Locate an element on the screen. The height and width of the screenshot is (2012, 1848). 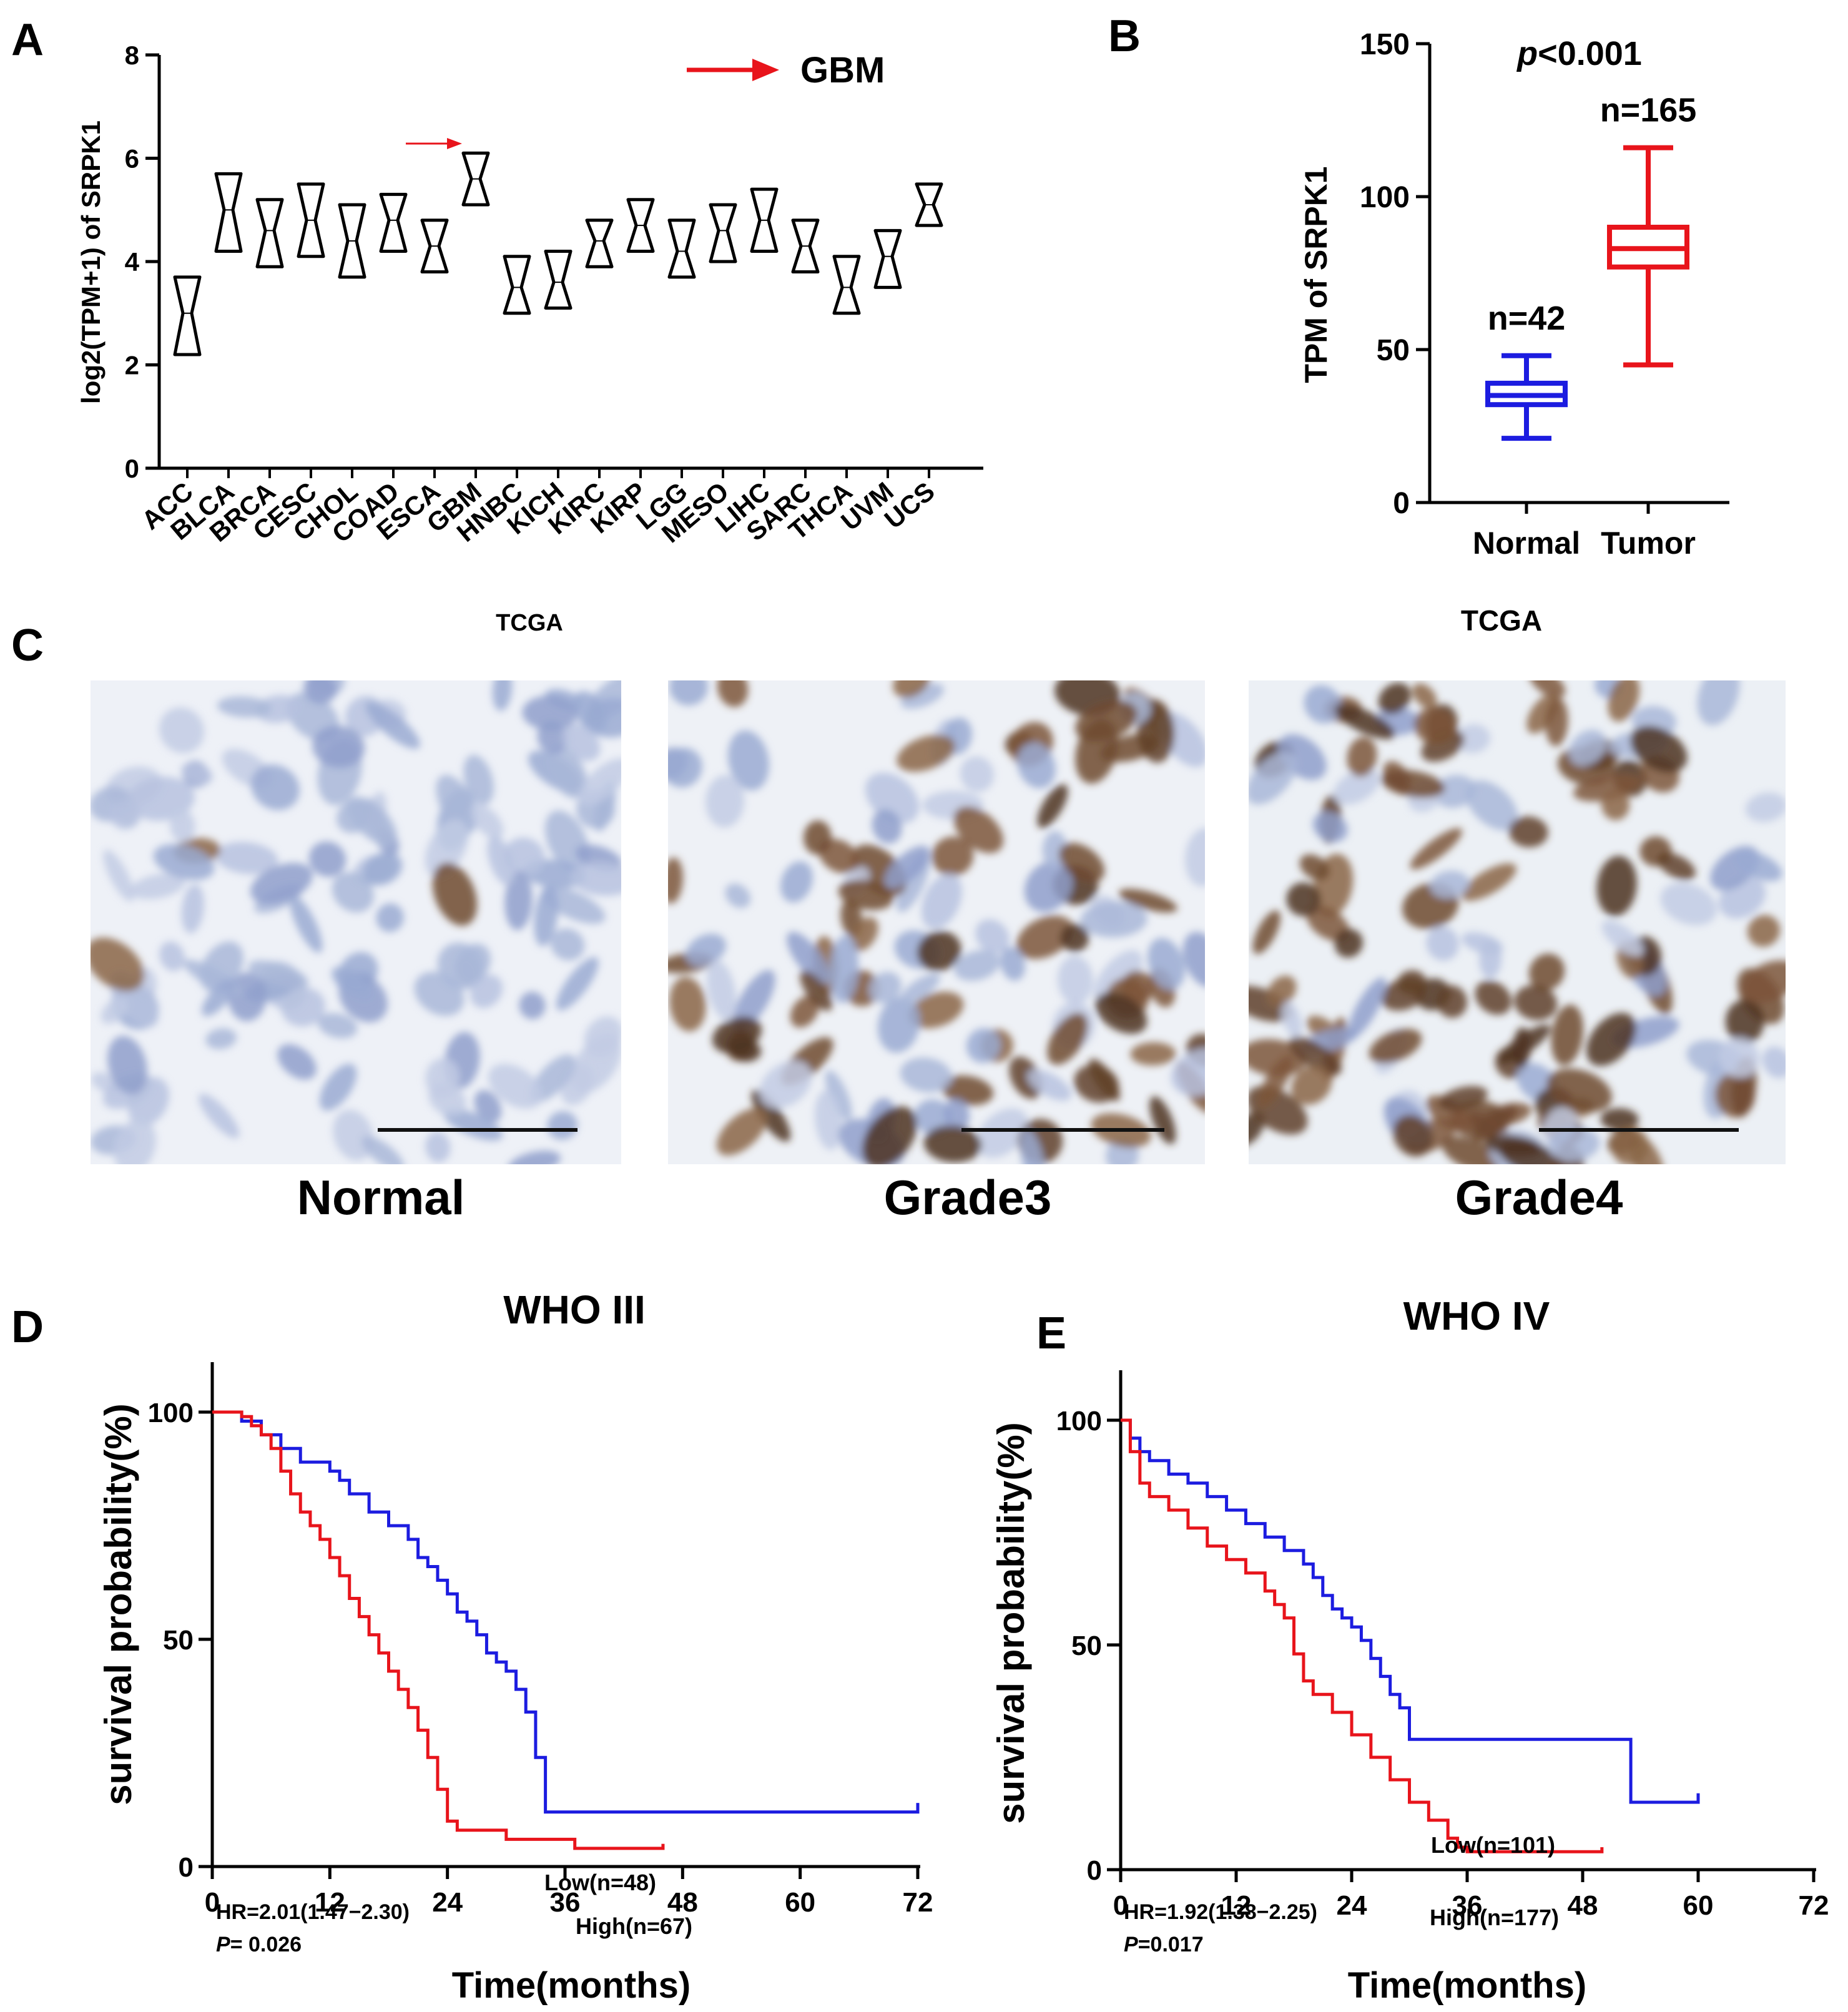
km-x-tick-label: 12 is located at coordinates (330, 1902).